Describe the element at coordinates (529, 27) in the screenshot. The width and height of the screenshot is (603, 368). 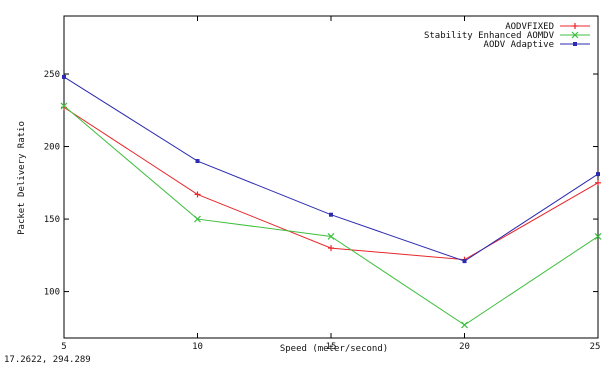
I see `legend-label: AODVFIXED` at that location.